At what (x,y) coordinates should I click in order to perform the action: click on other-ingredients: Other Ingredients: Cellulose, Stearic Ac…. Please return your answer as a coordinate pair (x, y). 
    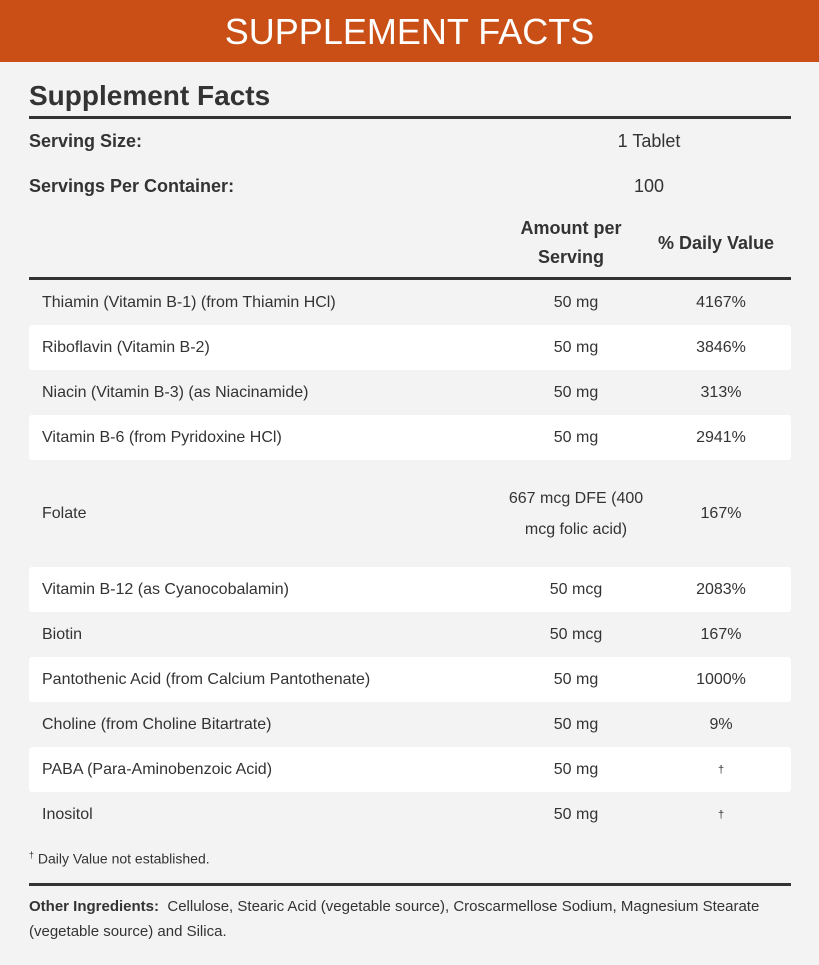
    Looking at the image, I should click on (410, 919).